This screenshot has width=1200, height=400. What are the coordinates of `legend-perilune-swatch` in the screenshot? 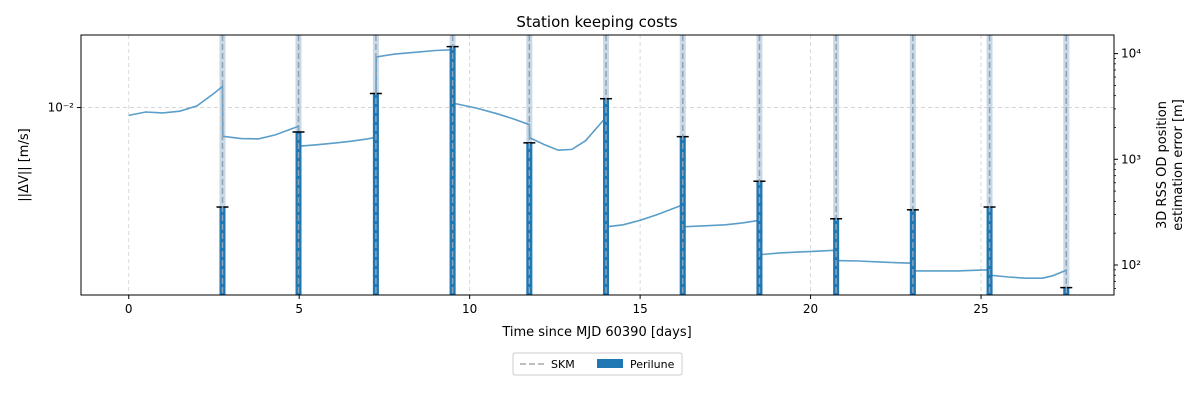 It's located at (610, 363).